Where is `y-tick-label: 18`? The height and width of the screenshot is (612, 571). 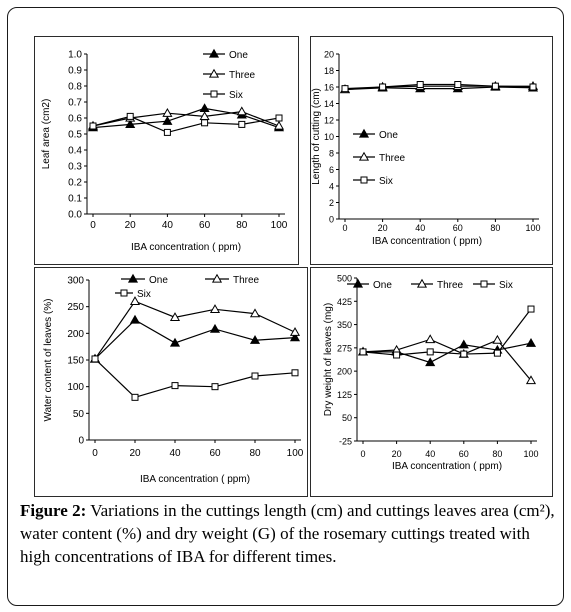 y-tick-label: 18 is located at coordinates (329, 71).